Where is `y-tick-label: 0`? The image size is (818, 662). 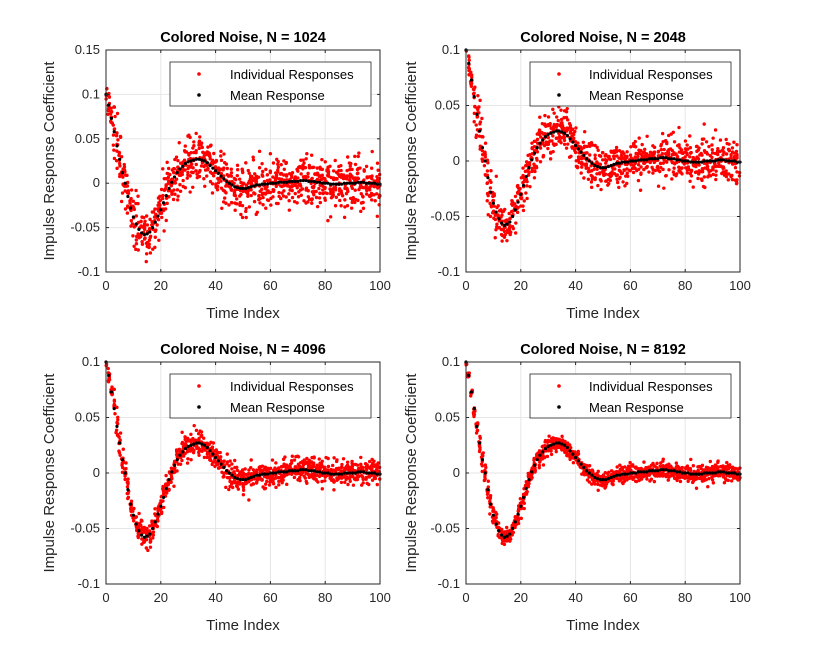 y-tick-label: 0 is located at coordinates (456, 472).